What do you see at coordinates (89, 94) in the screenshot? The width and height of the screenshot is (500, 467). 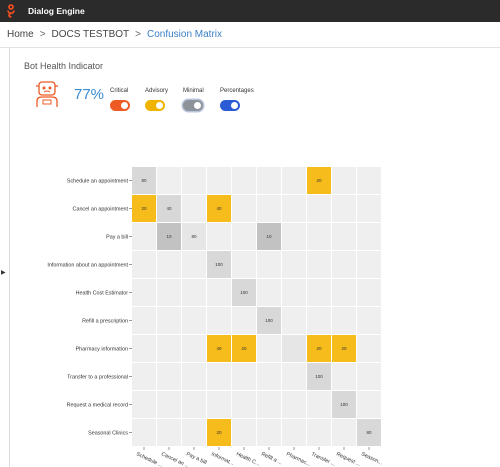 I see `health-percentage: 77%` at bounding box center [89, 94].